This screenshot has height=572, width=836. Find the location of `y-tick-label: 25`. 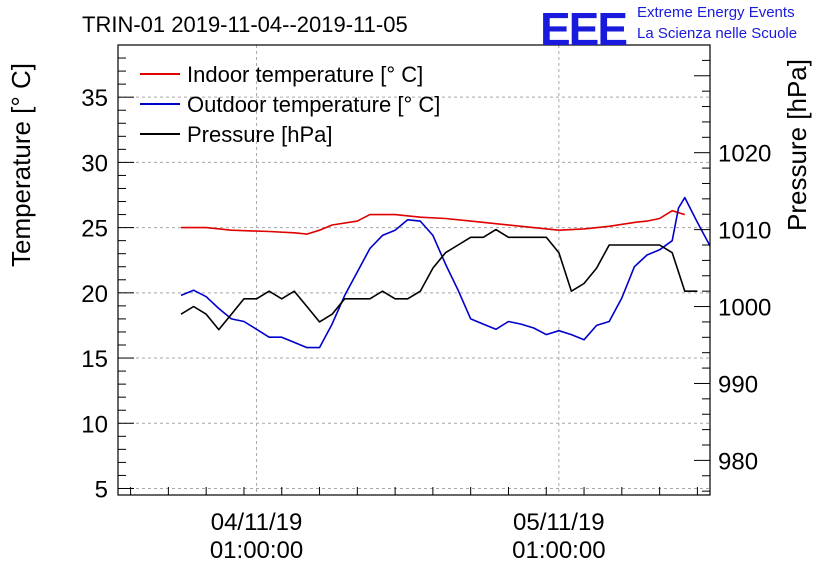

y-tick-label: 25 is located at coordinates (94, 229).